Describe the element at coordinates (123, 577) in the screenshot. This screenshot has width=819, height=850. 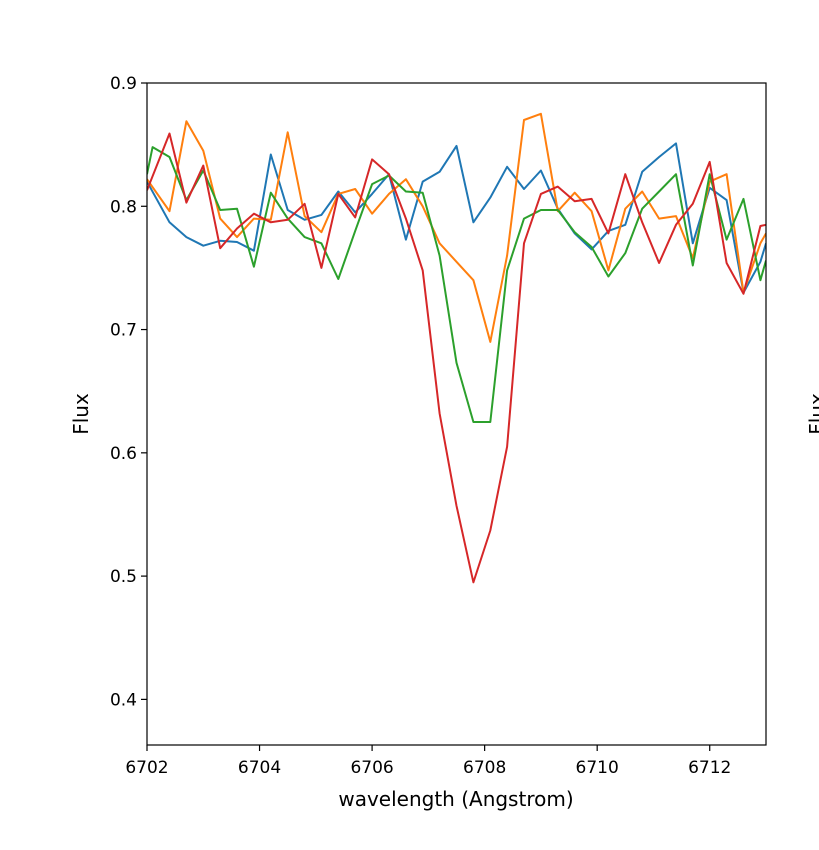
I see `y-tick-label: 0.5` at that location.